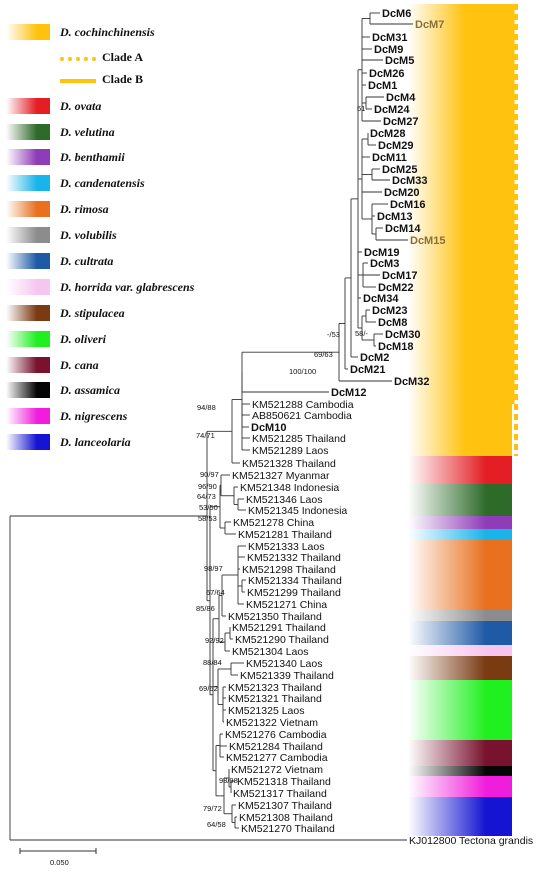  Describe the element at coordinates (84, 209) in the screenshot. I see `legend-label: D. rimosa` at that location.